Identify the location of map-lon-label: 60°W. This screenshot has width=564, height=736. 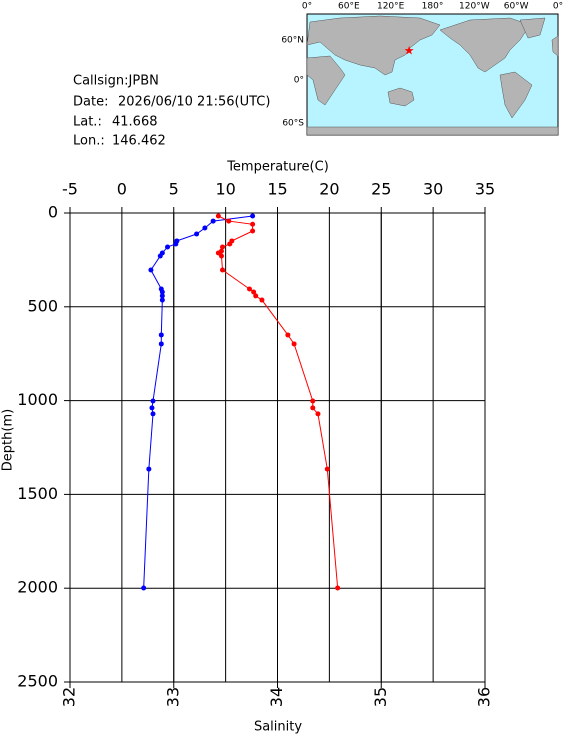
(516, 7).